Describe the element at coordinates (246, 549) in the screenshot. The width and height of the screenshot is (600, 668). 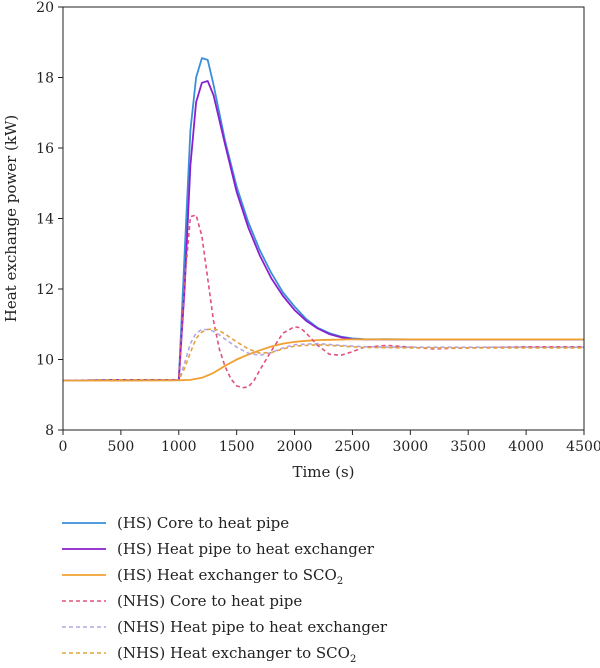
I see `legend-label-2: (HS) Heat pipe to heat exchanger` at that location.